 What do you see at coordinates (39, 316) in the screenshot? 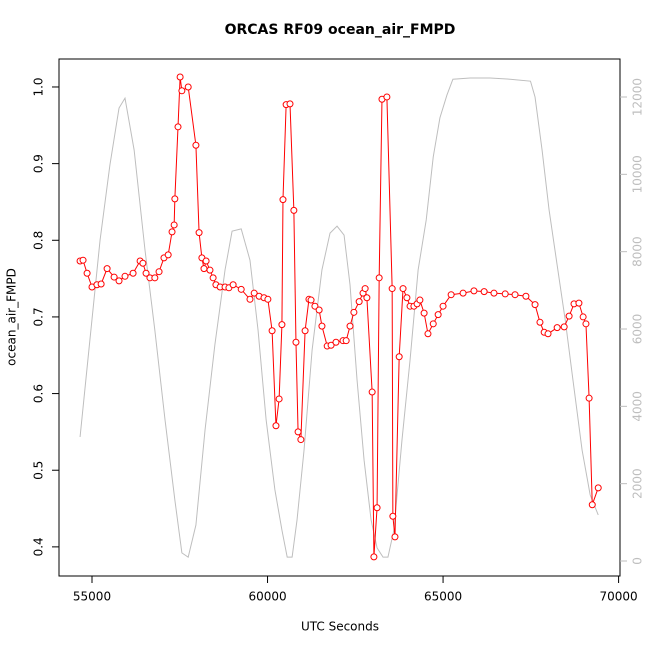
I see `y-tick-label: 0.7` at bounding box center [39, 316].